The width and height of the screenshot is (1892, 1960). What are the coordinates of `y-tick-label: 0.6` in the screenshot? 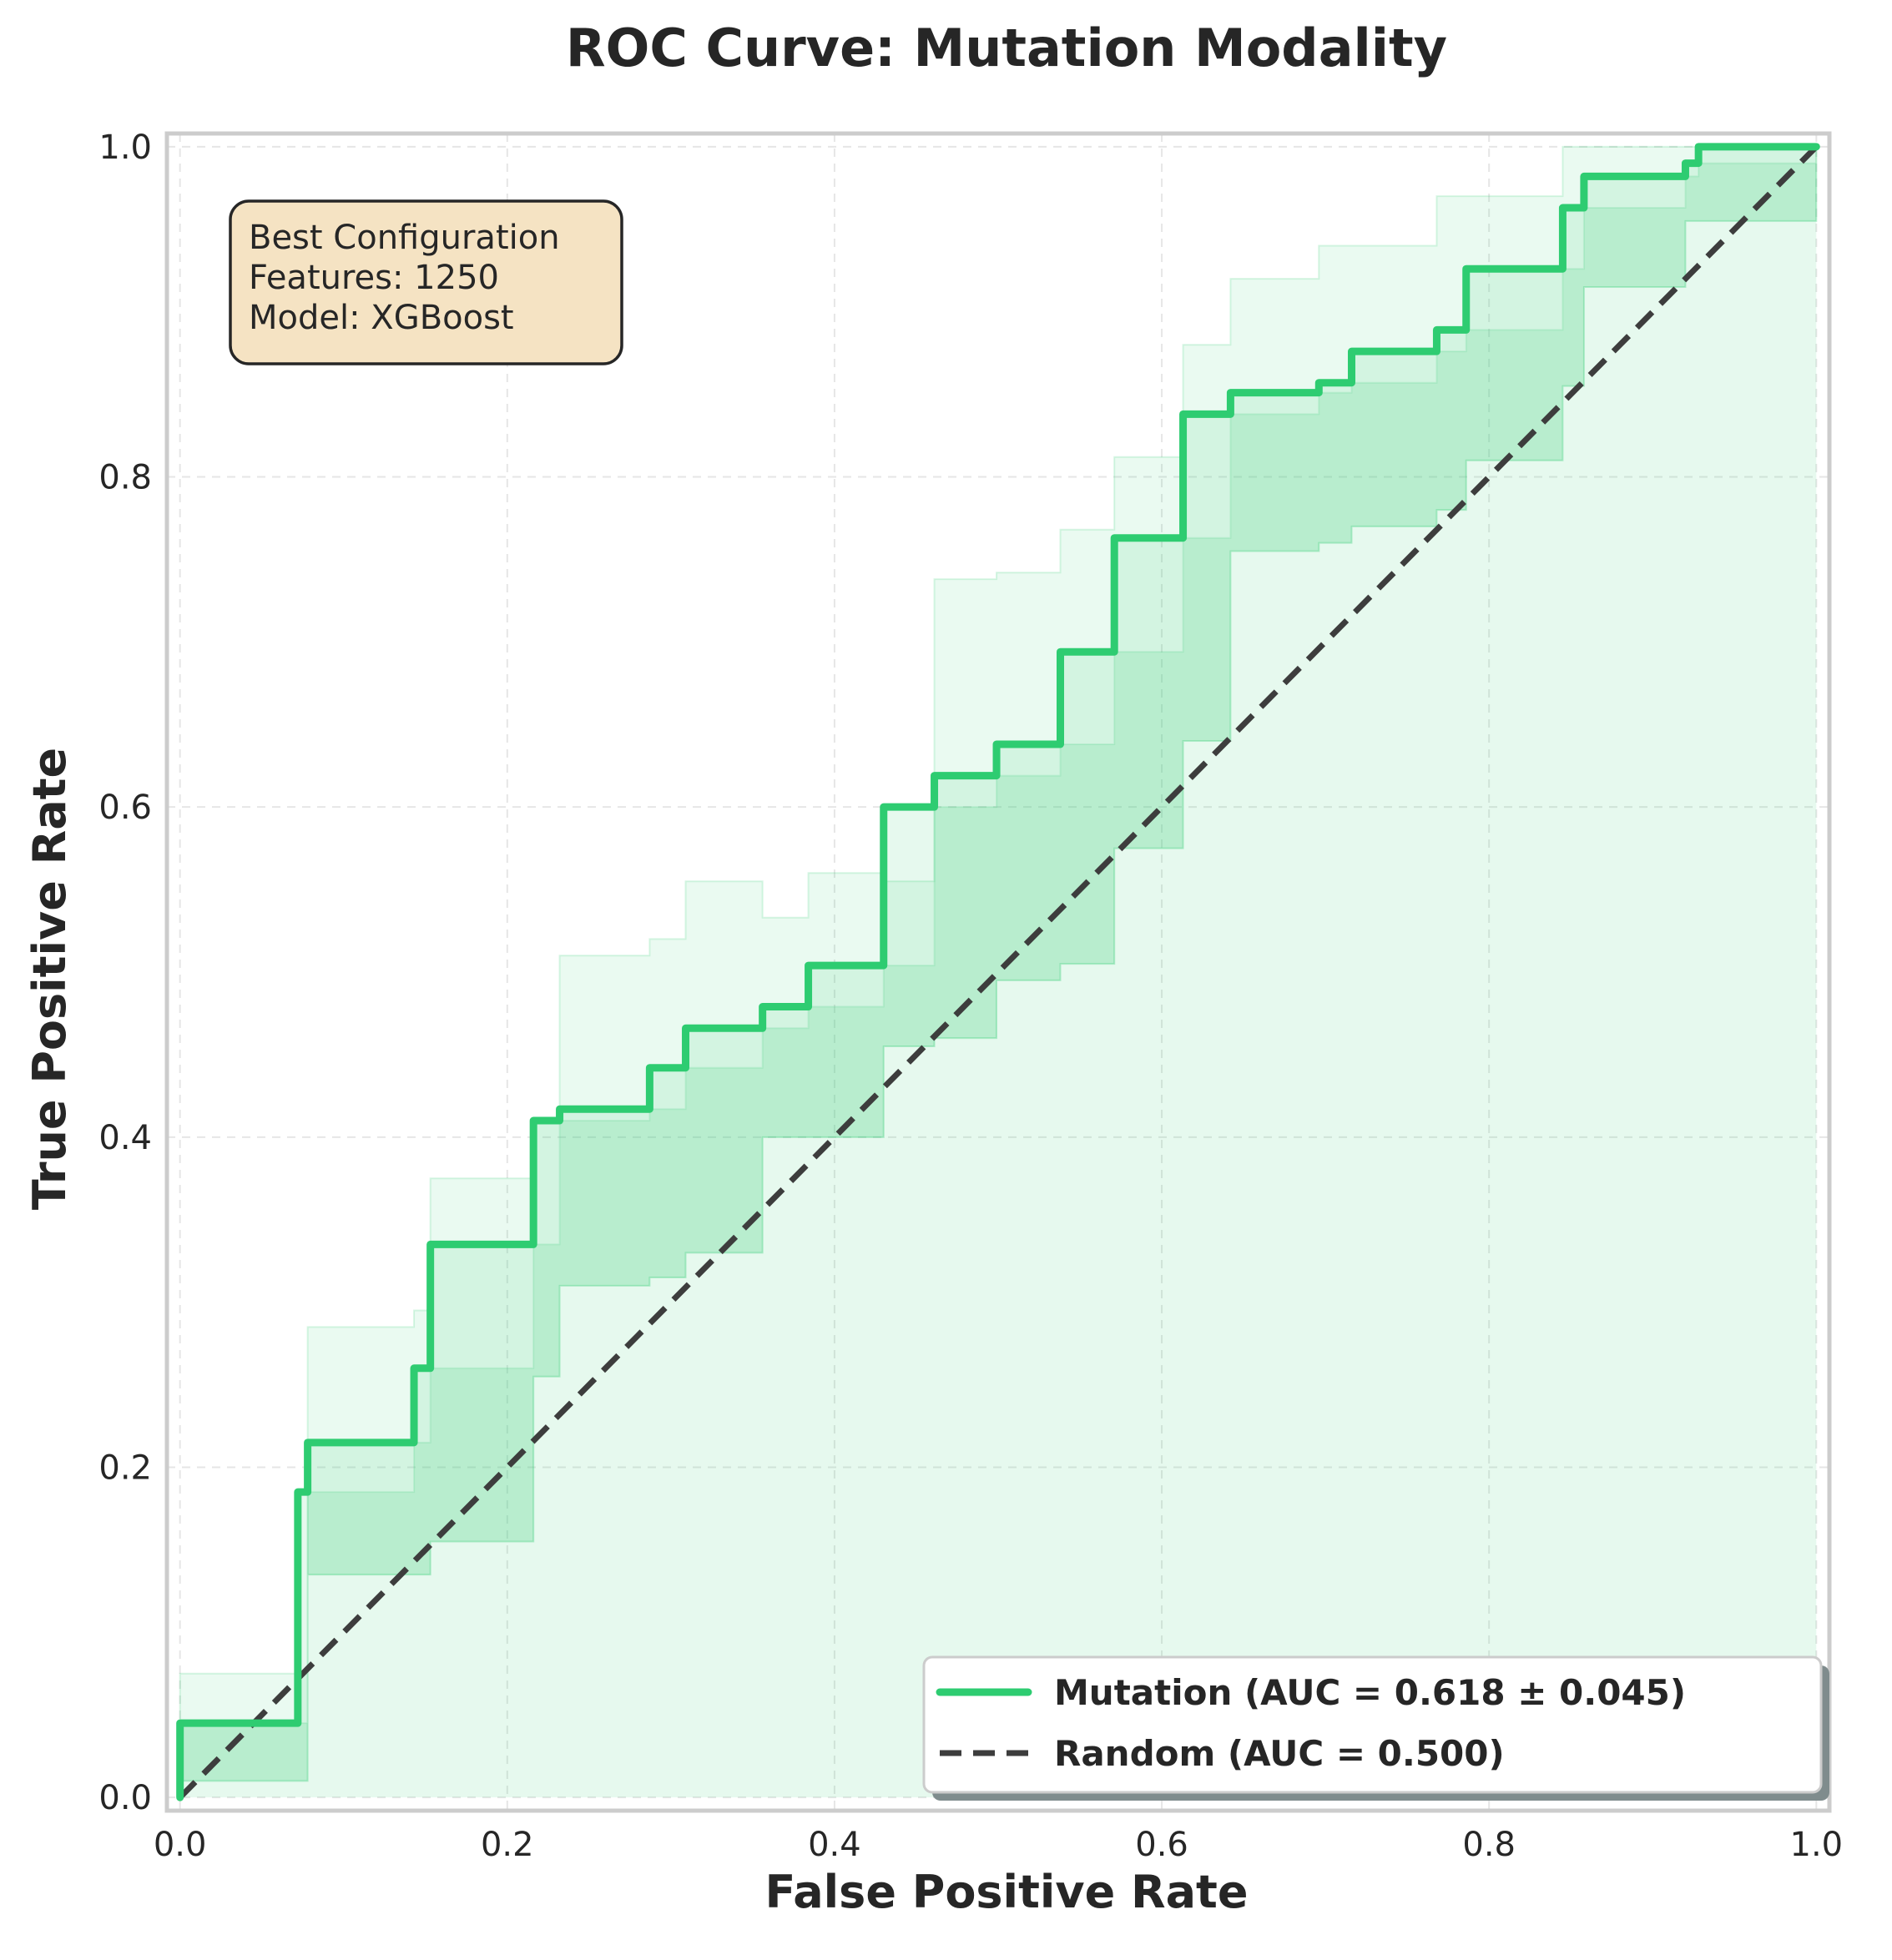 It's located at (125, 808).